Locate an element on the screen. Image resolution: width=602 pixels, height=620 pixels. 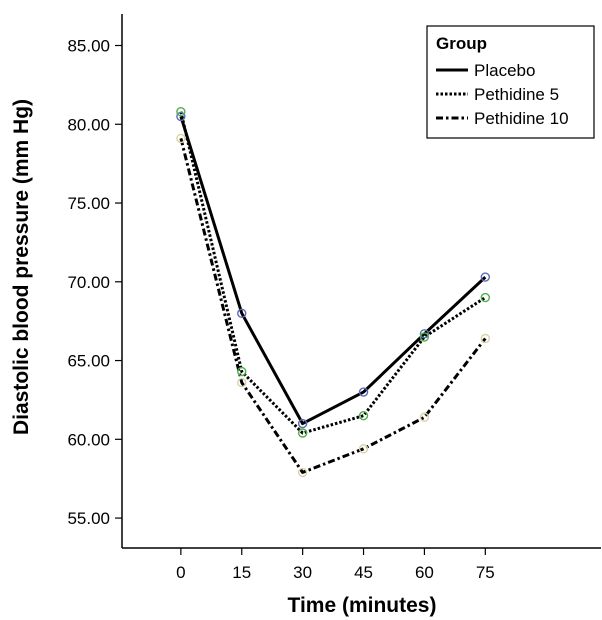
x-tick-label: 75 is located at coordinates (485, 572).